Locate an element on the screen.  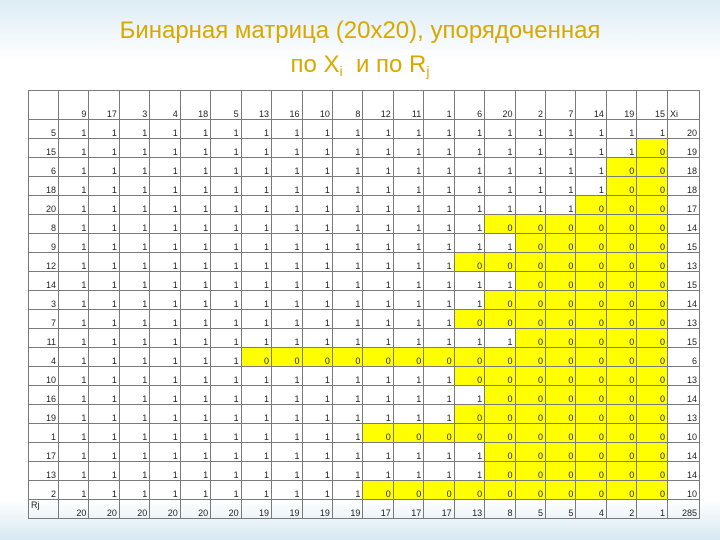
row-sum: 6 is located at coordinates (683, 357).